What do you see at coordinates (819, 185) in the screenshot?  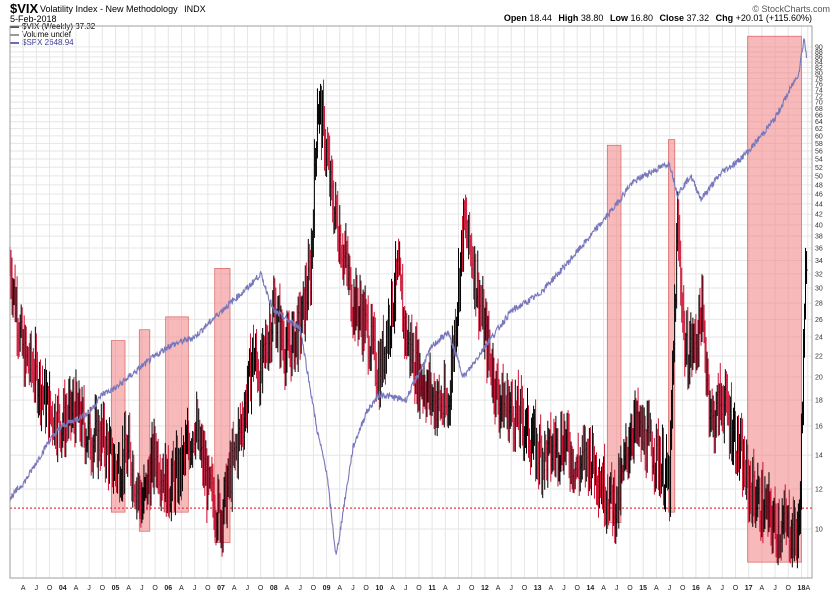 I see `y-tick-label: 48` at bounding box center [819, 185].